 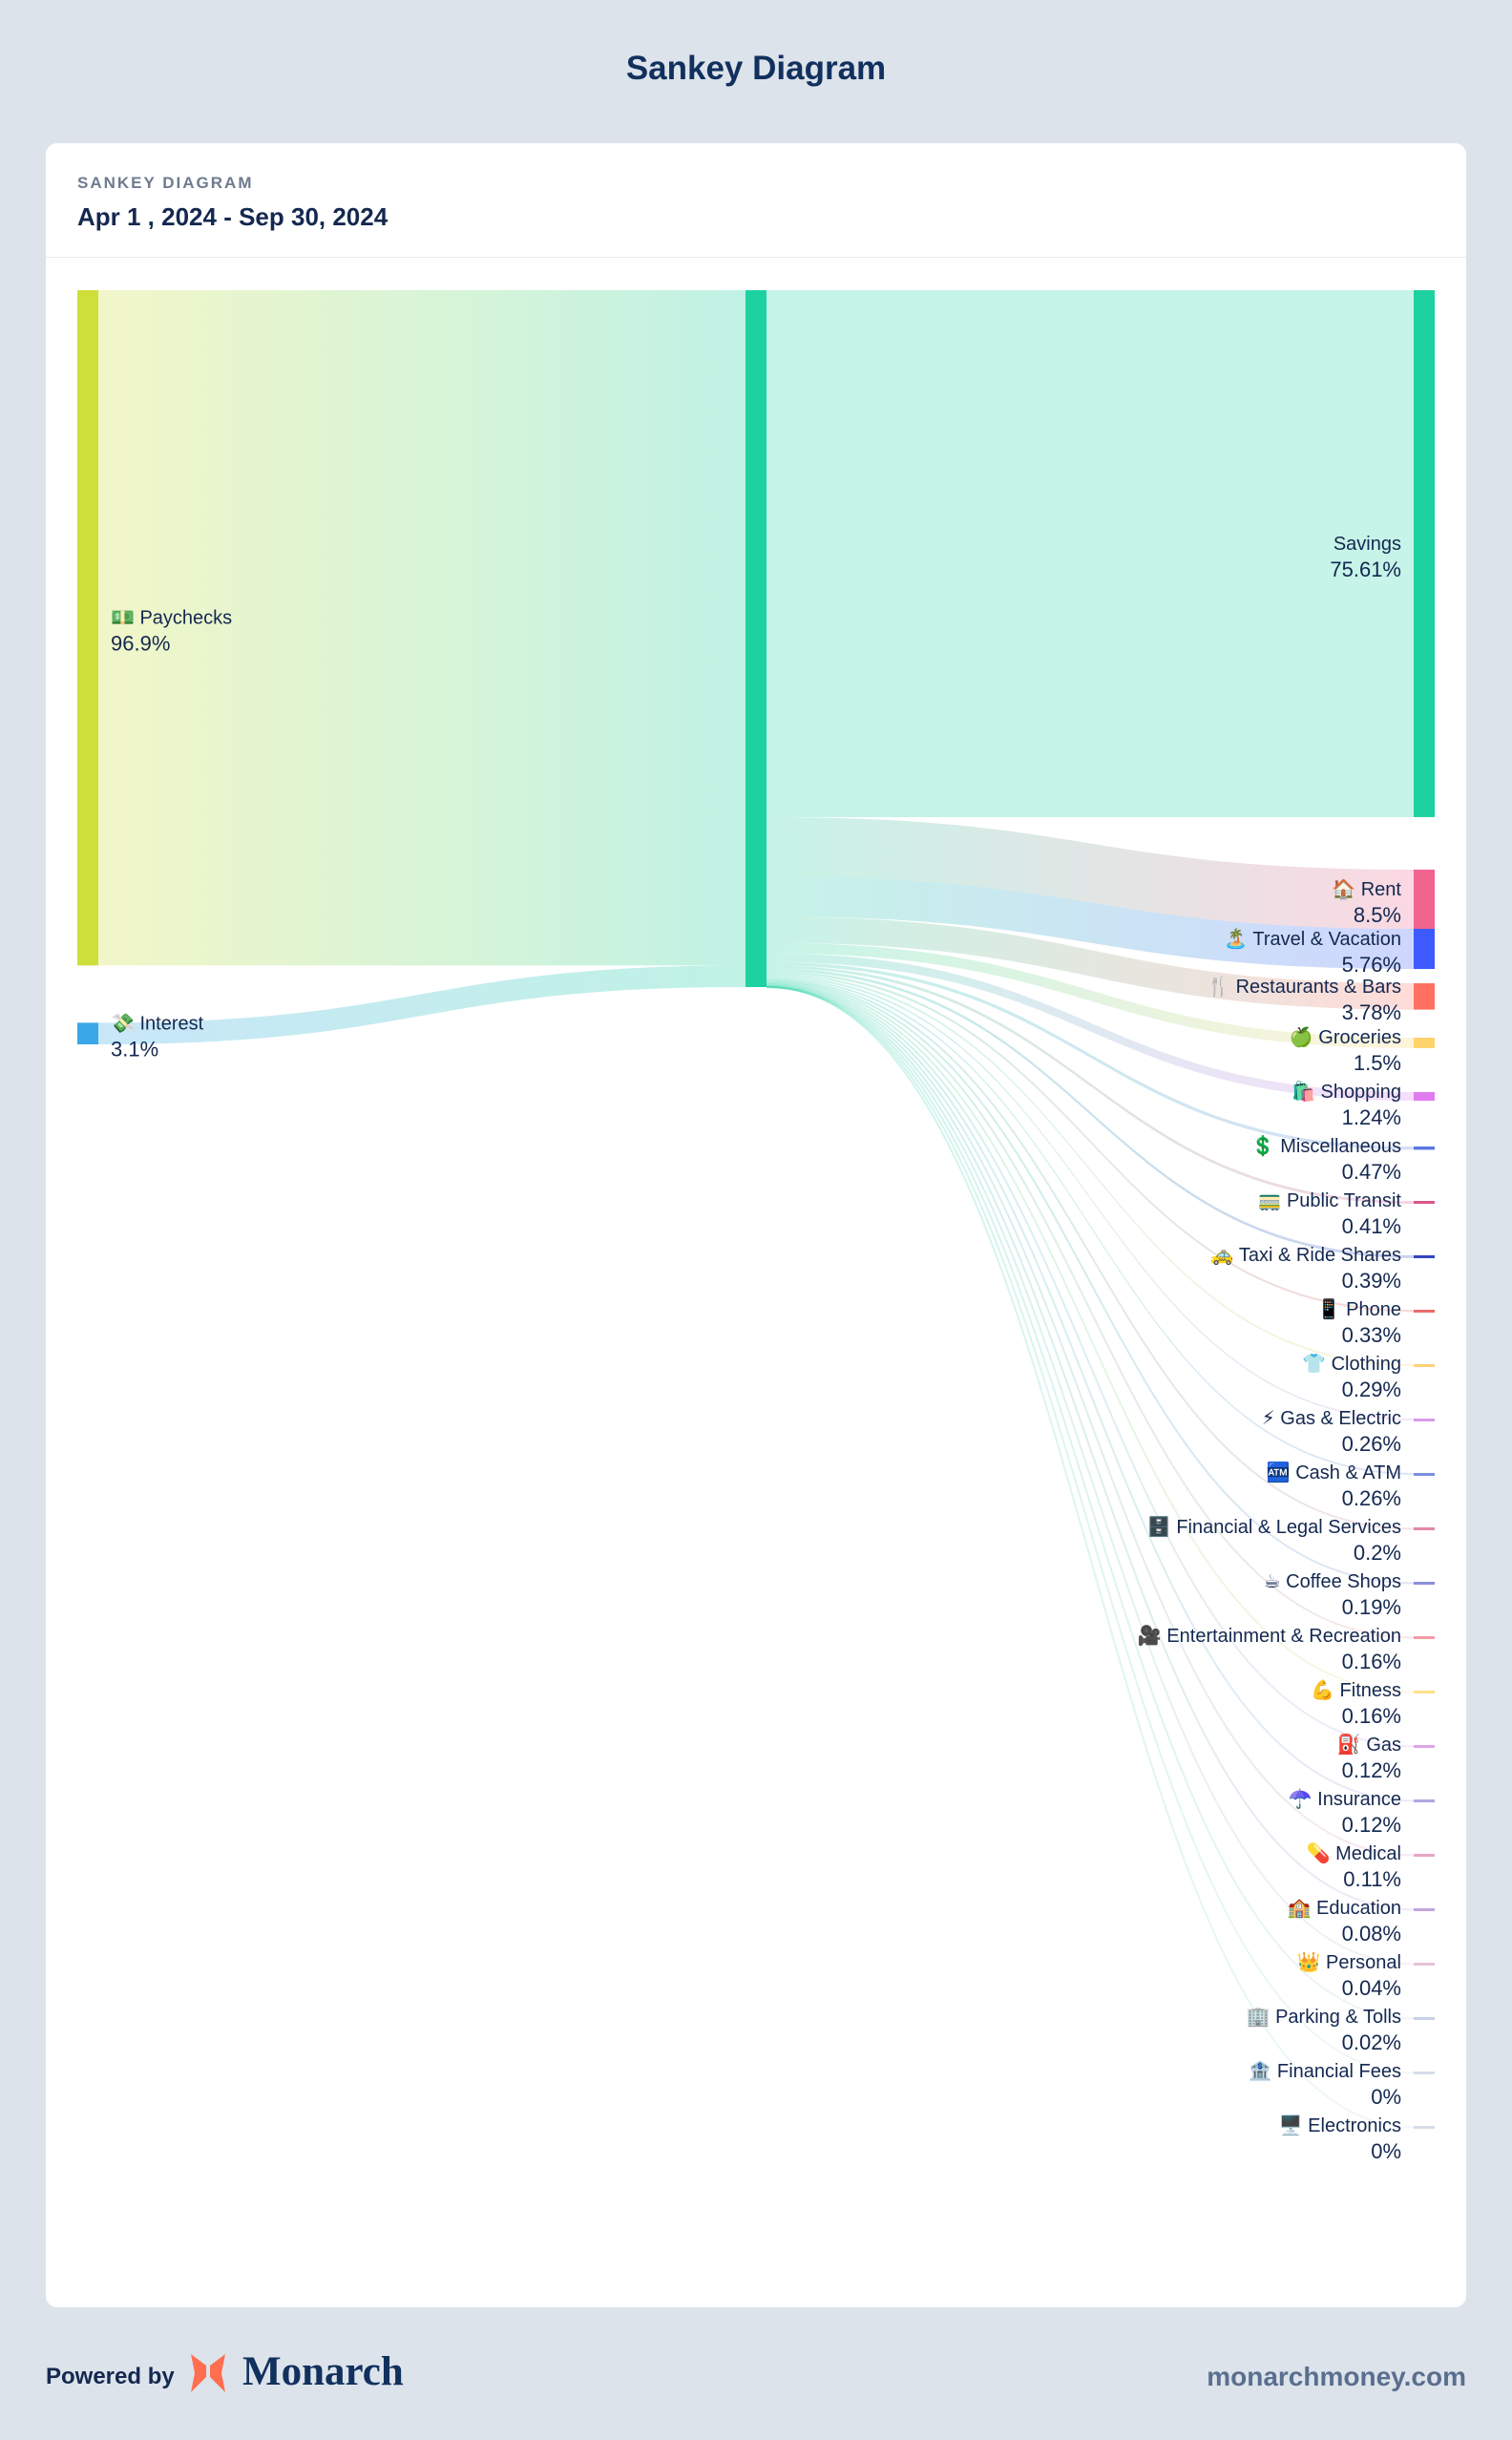 I want to click on label-cash-and-atm-percent: 0.26%, so click(x=1371, y=1498).